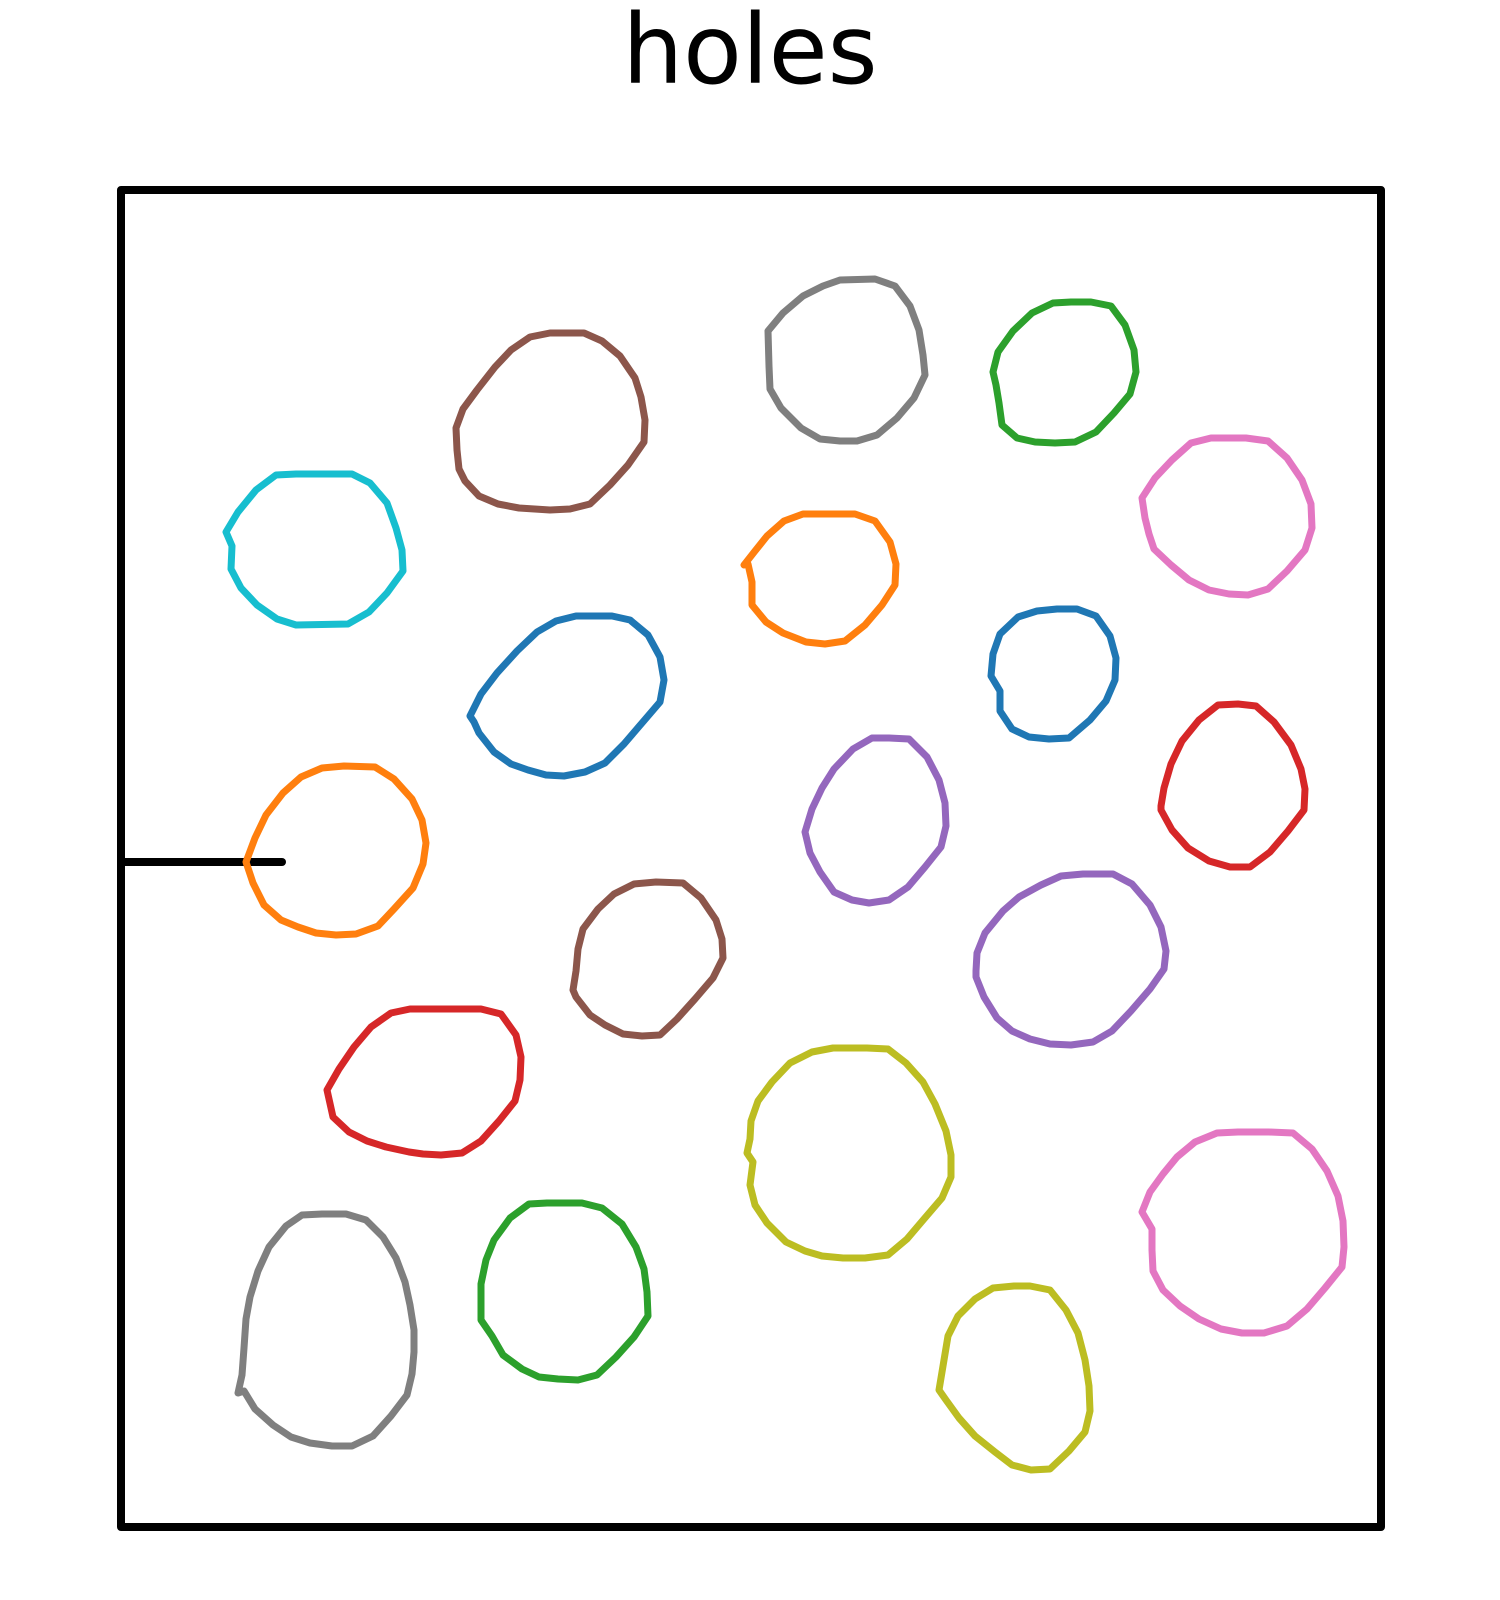 This screenshot has width=1500, height=1600. Describe the element at coordinates (875, 820) in the screenshot. I see `hole-outline-purple-mid` at that location.